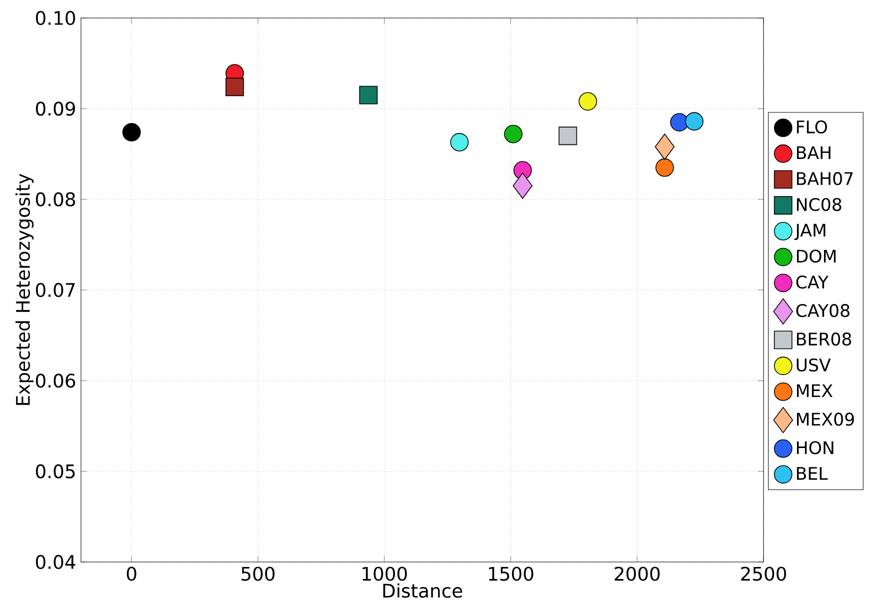  Describe the element at coordinates (816, 256) in the screenshot. I see `legend-label: DOM` at that location.